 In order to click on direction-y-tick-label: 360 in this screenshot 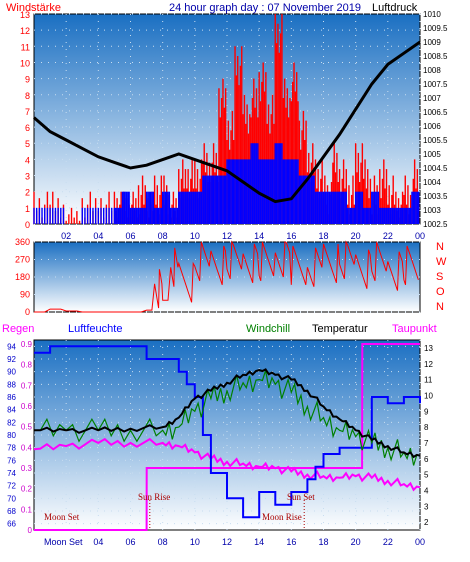, I will do `click(22, 242)`.